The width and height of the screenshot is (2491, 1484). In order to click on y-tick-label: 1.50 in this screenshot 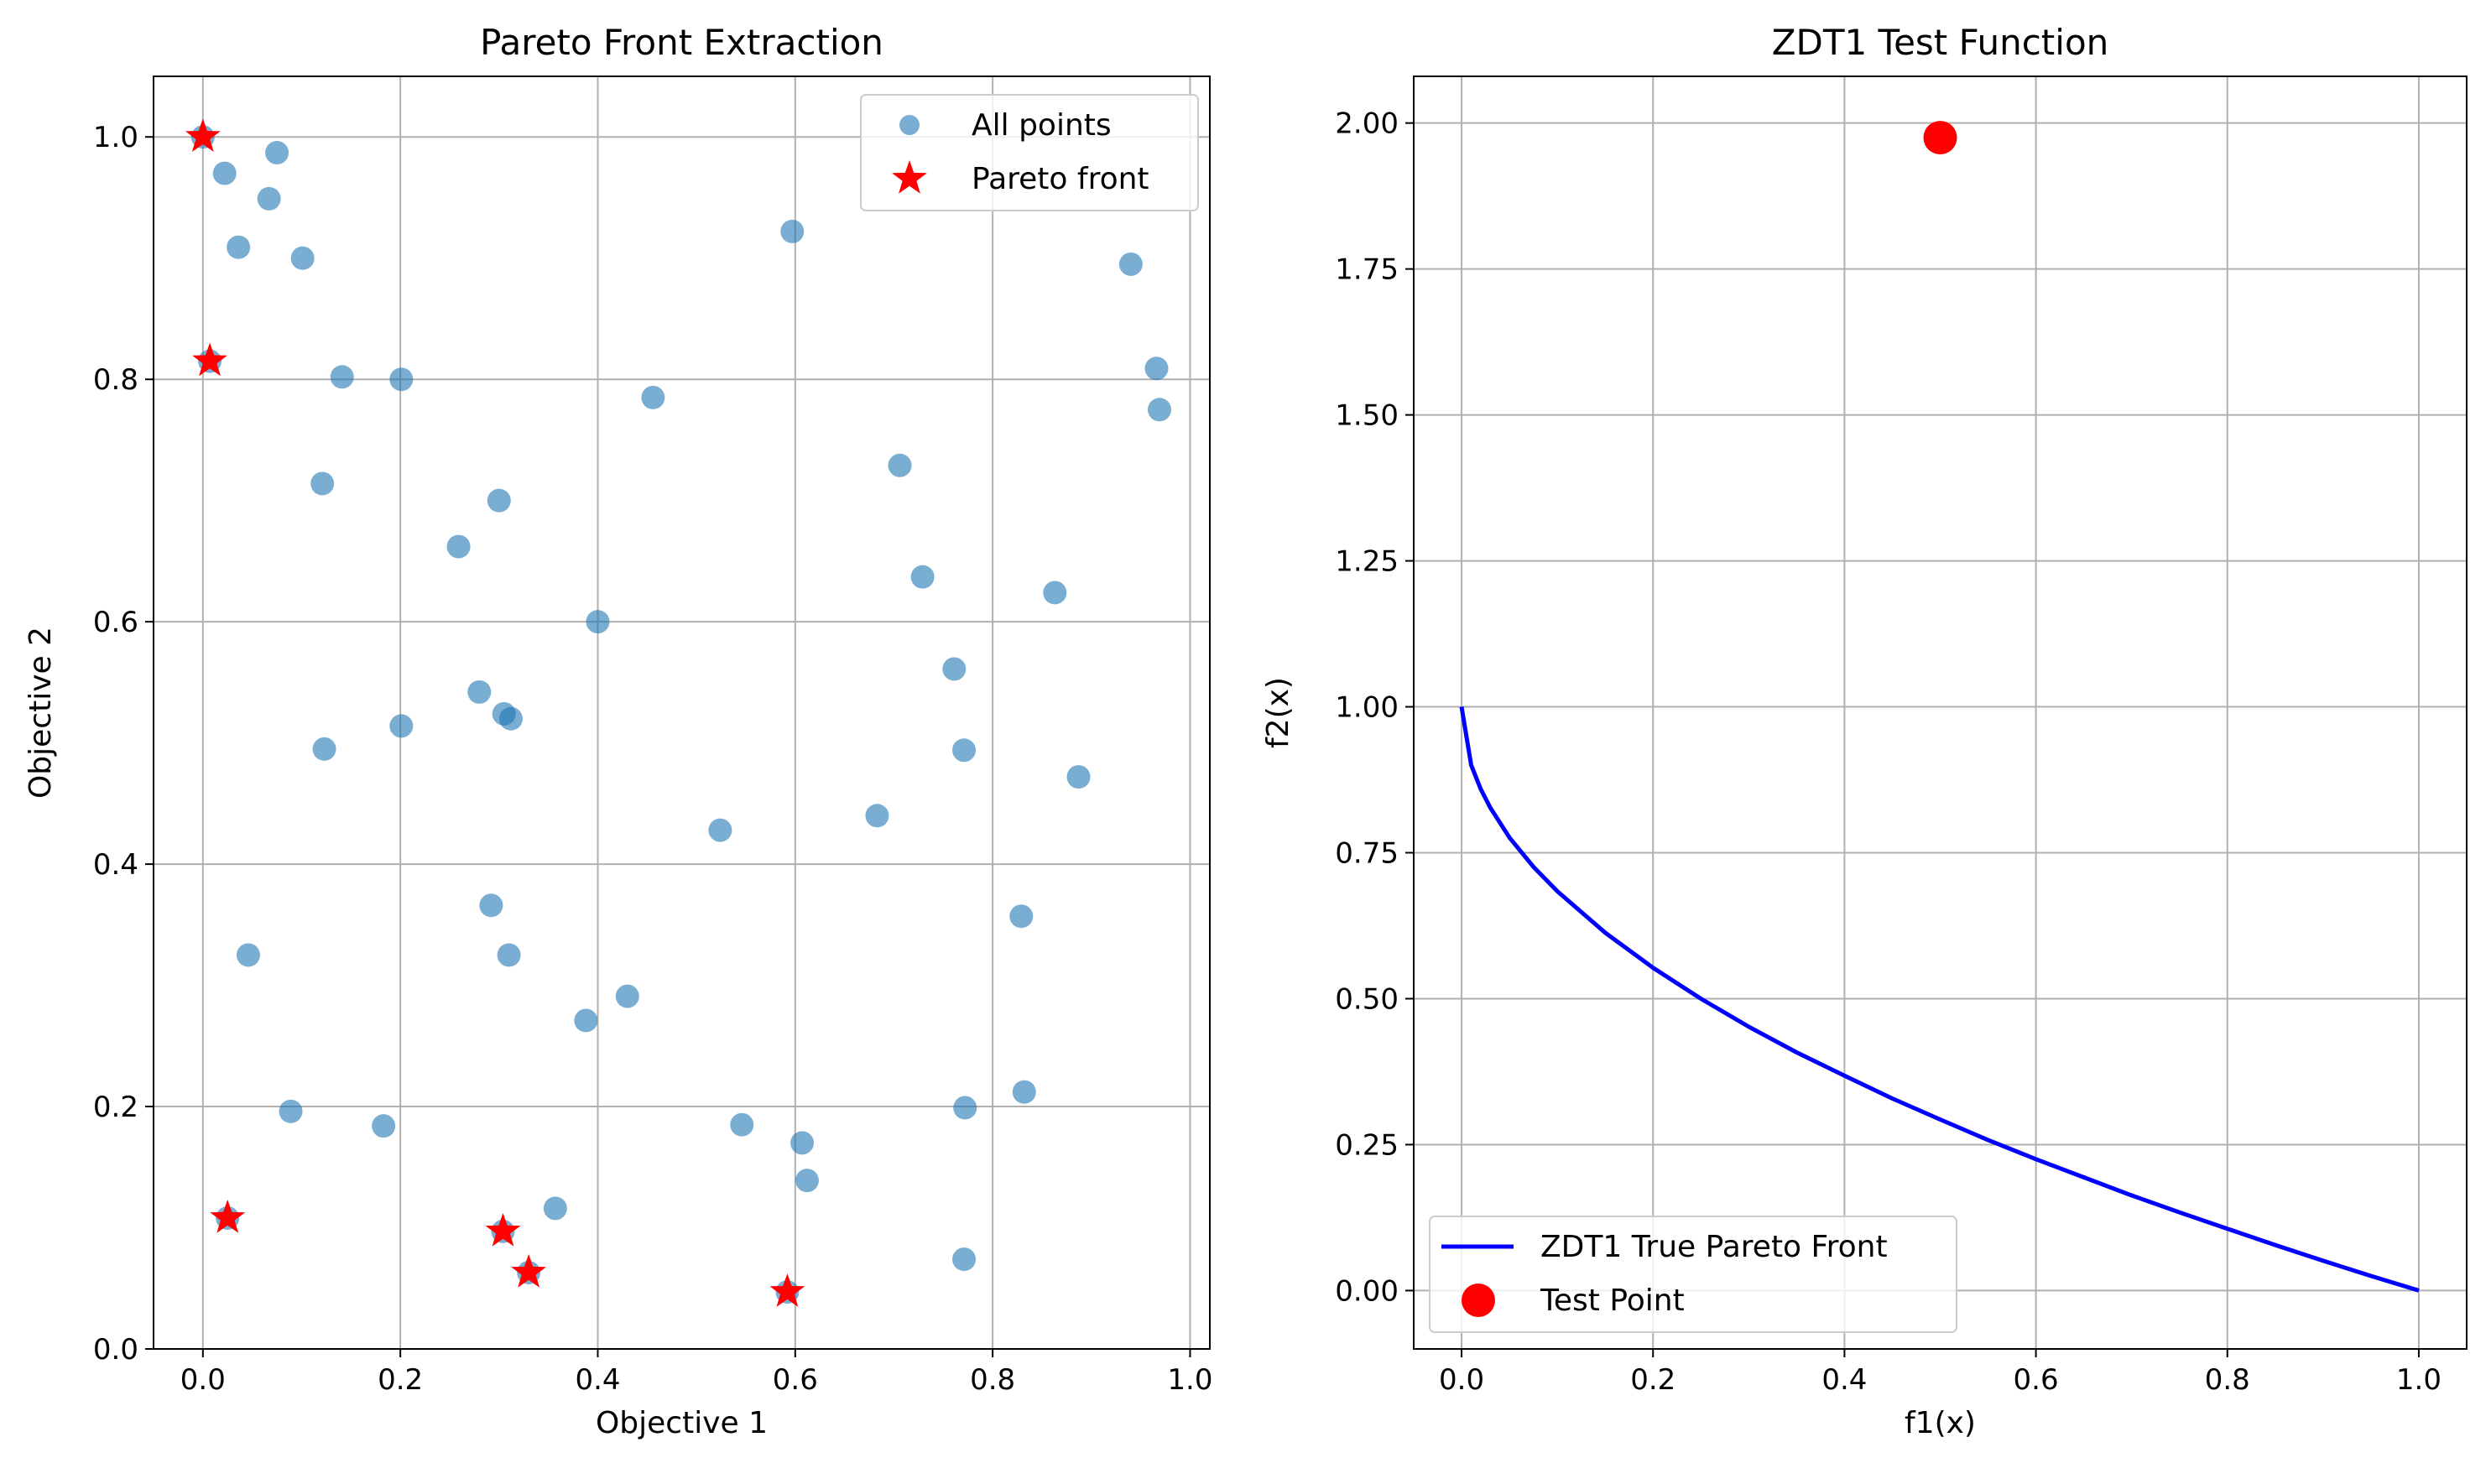, I will do `click(1367, 416)`.